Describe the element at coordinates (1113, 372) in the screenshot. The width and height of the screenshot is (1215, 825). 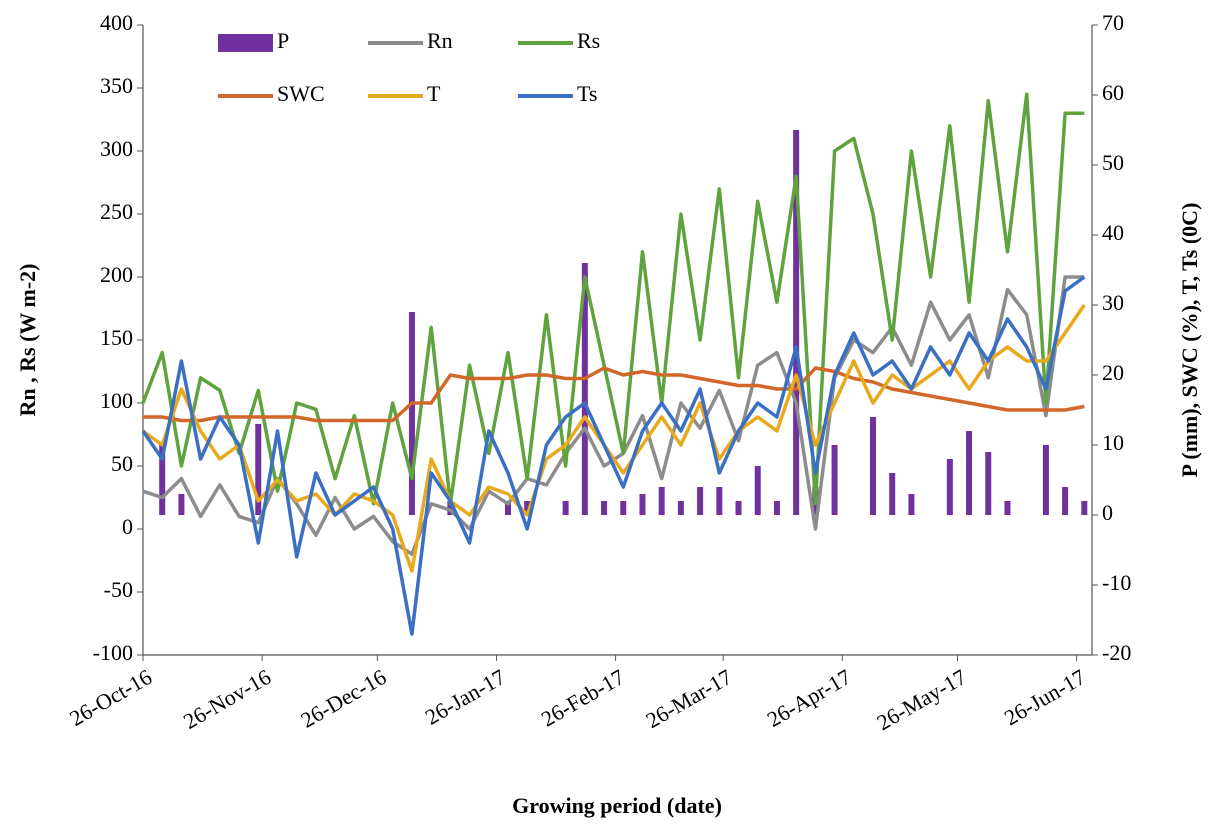
I see `y2-tick-label: 20` at that location.